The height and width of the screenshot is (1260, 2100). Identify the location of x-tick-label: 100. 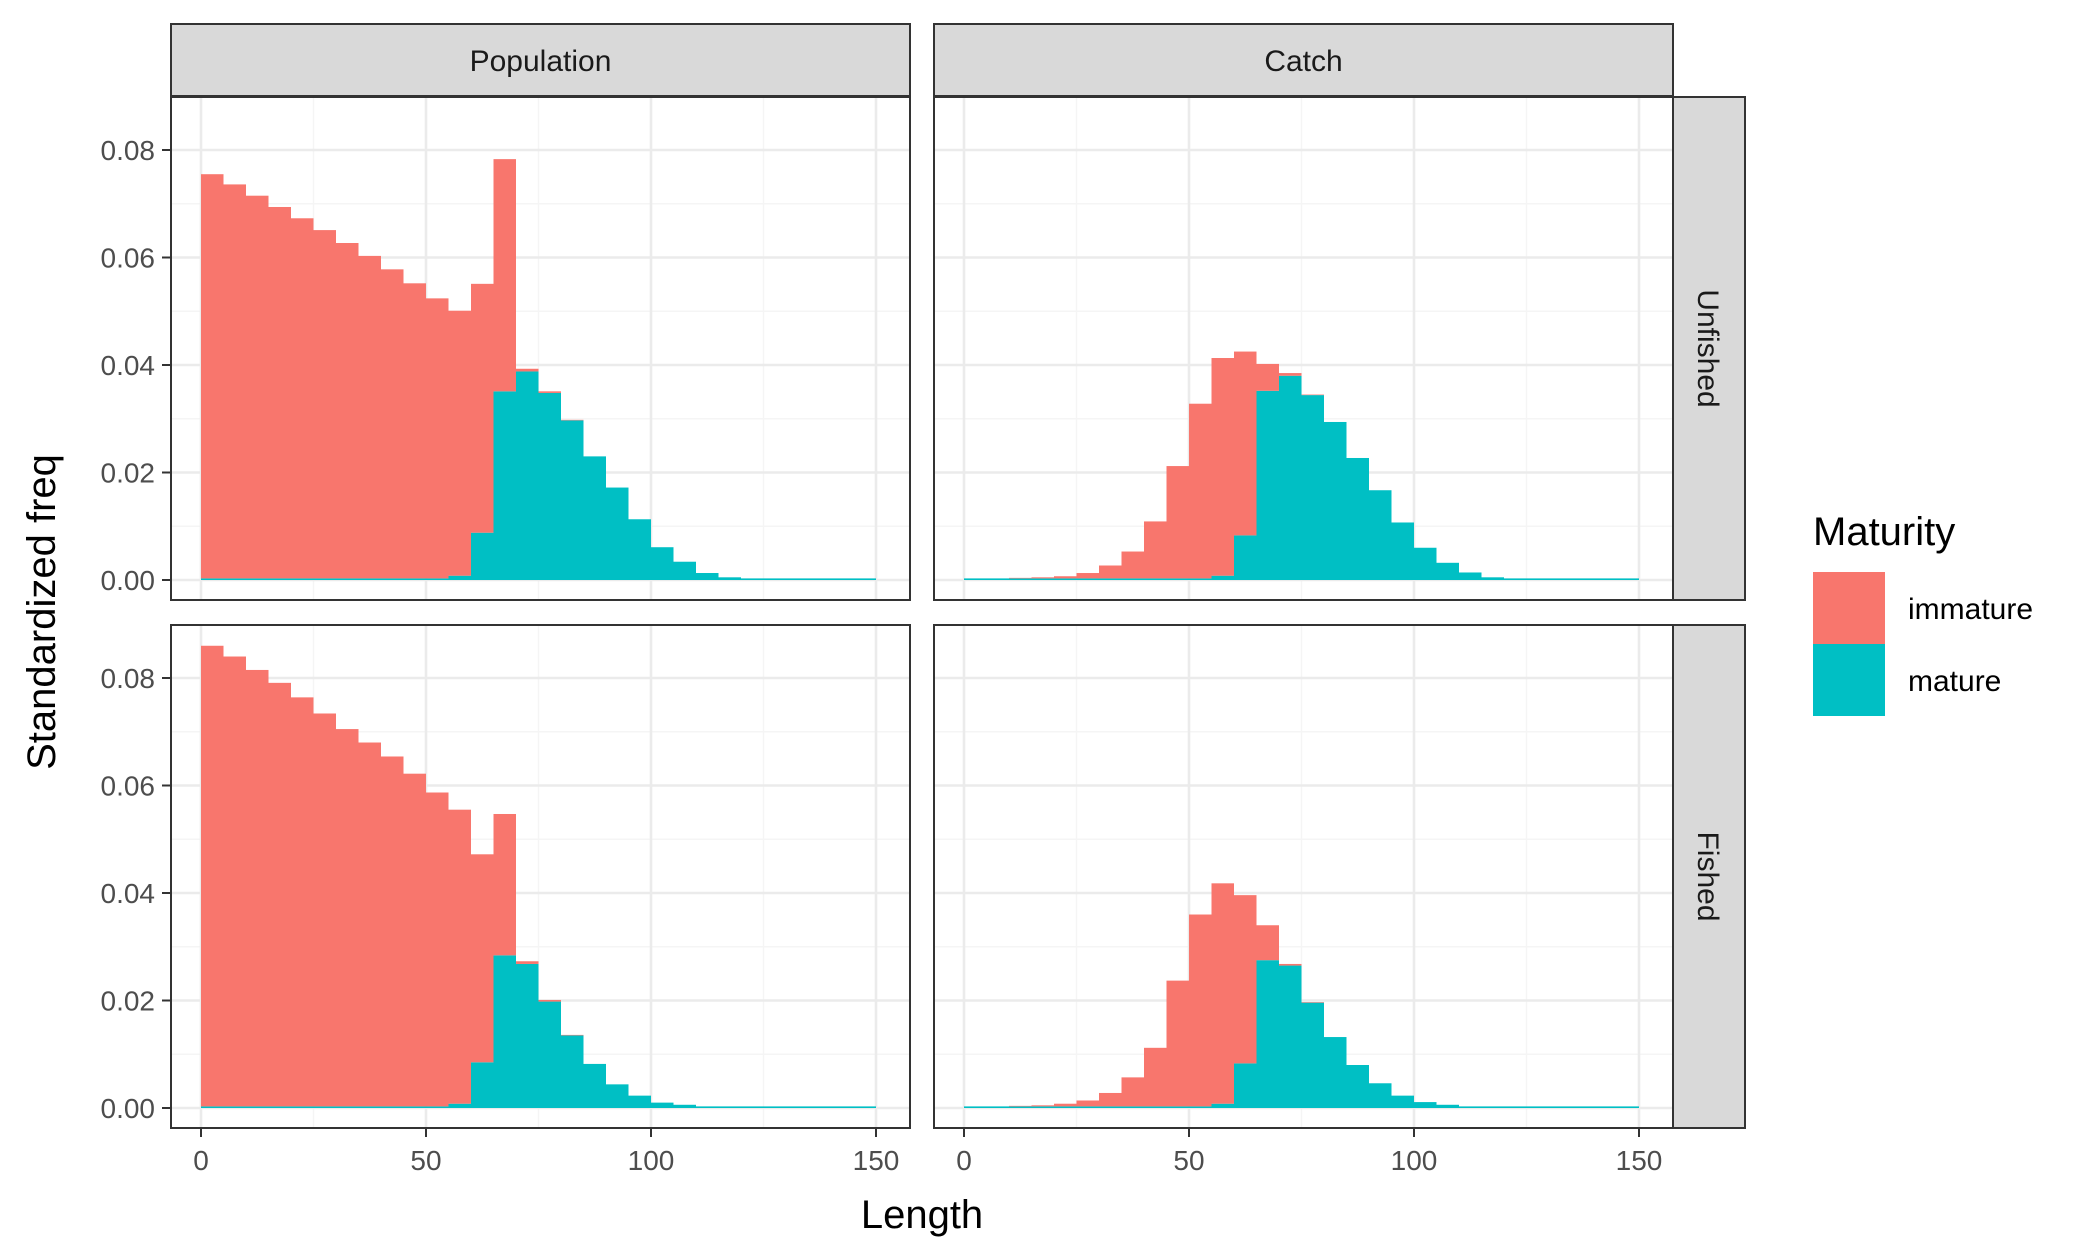
(651, 1160).